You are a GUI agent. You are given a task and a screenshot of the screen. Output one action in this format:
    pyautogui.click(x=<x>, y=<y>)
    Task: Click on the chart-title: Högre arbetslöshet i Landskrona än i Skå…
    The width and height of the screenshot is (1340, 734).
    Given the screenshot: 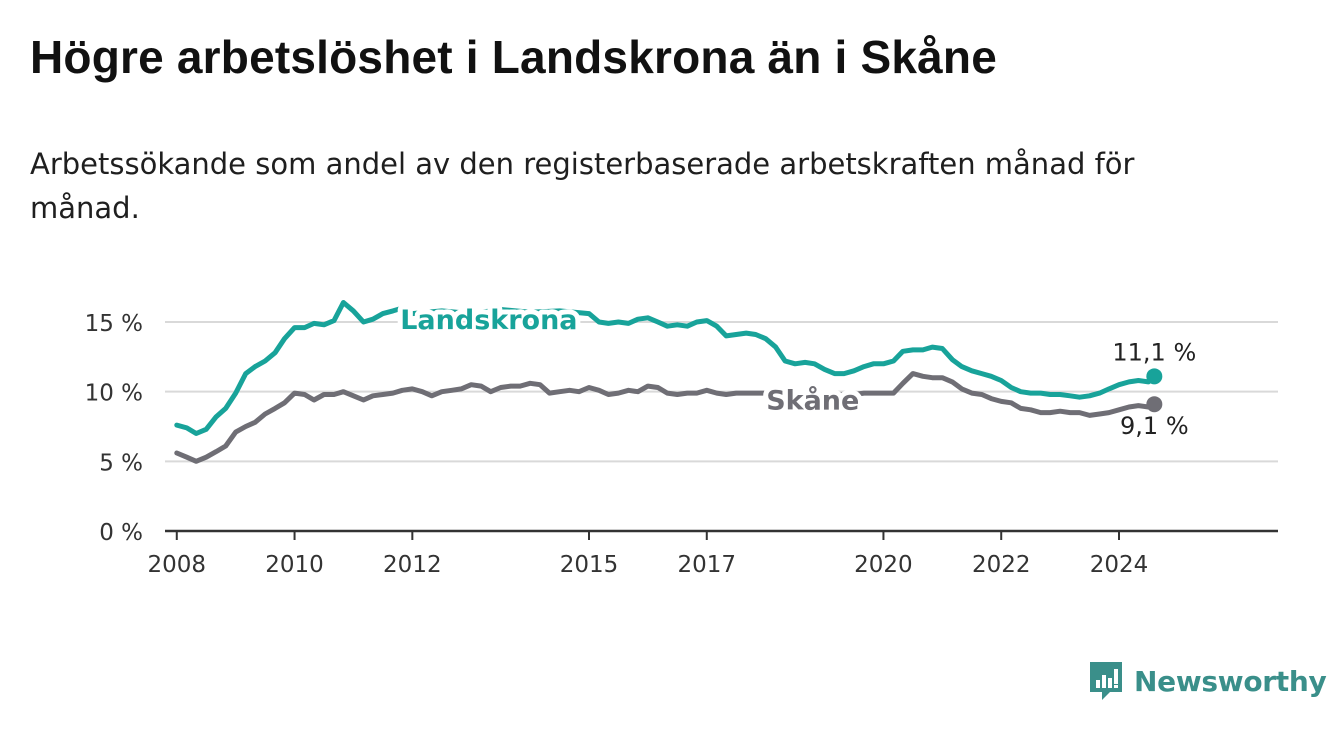 What is the action you would take?
    pyautogui.click(x=514, y=57)
    